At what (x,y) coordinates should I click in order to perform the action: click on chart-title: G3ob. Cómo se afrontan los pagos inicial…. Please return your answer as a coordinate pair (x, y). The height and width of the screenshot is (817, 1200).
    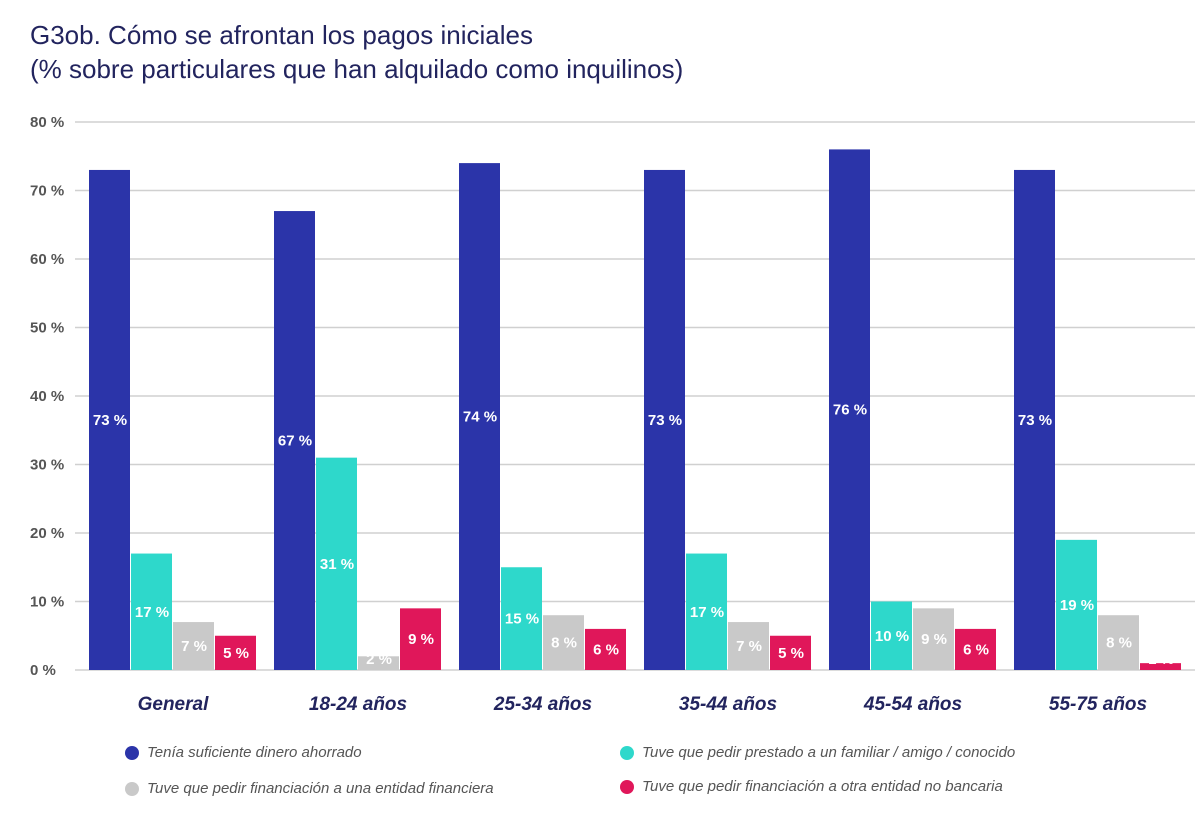
    Looking at the image, I should click on (356, 52).